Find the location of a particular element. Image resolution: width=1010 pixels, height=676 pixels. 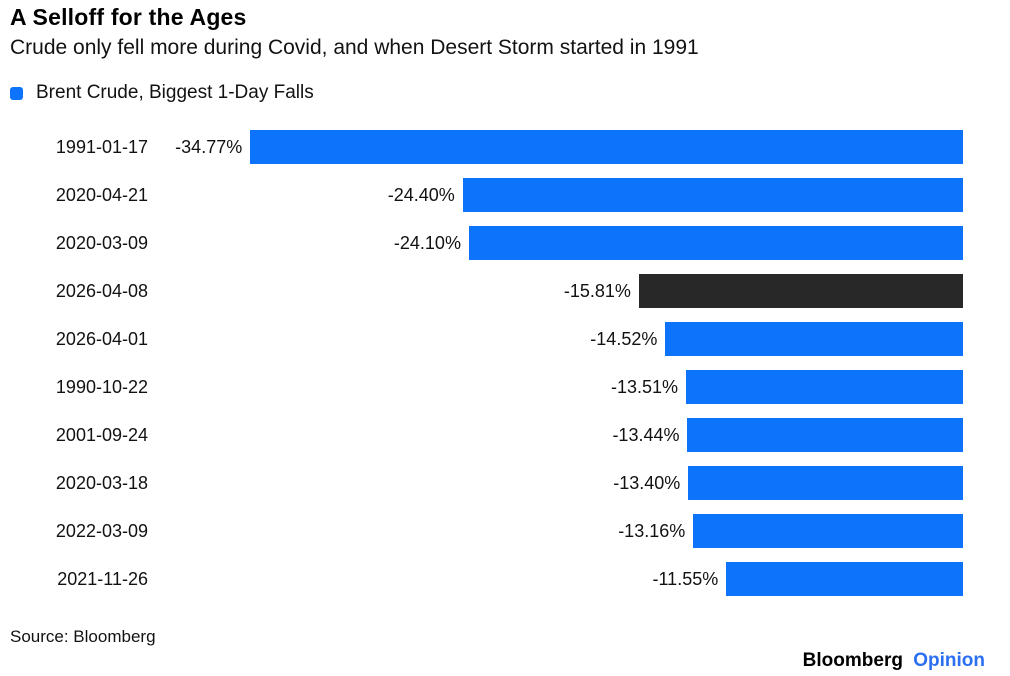

chart-row: 2026-04-08 -15.81% is located at coordinates (481, 291).